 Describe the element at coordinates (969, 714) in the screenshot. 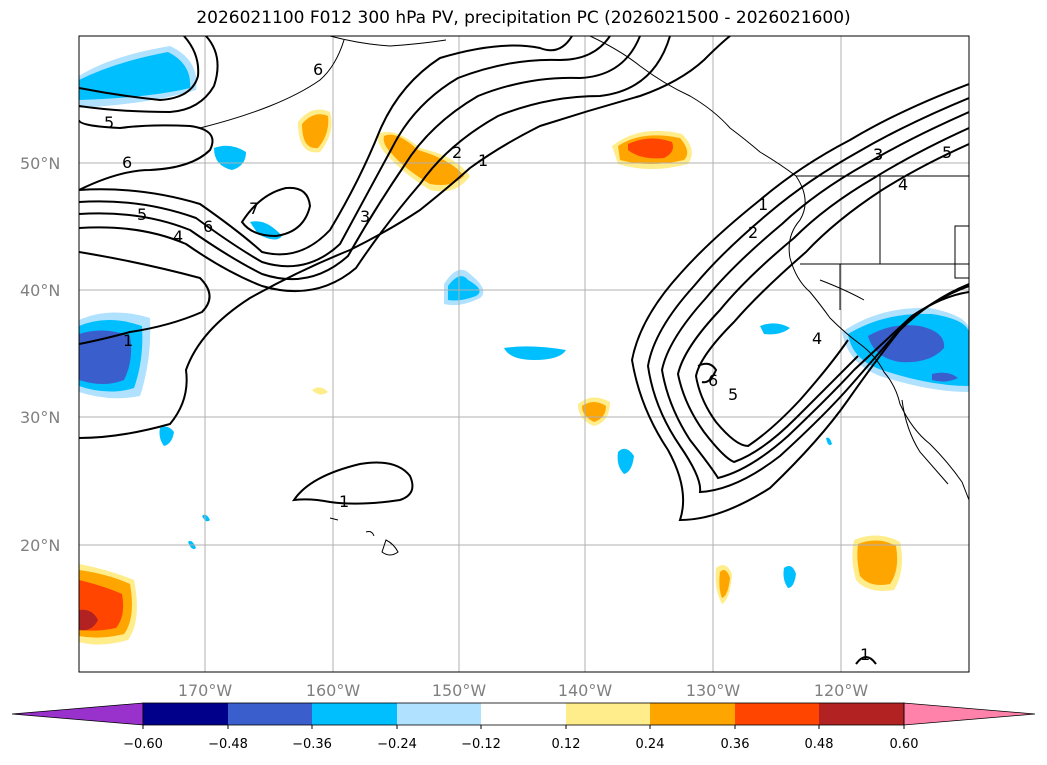

I see `colorbar-extend-max` at that location.